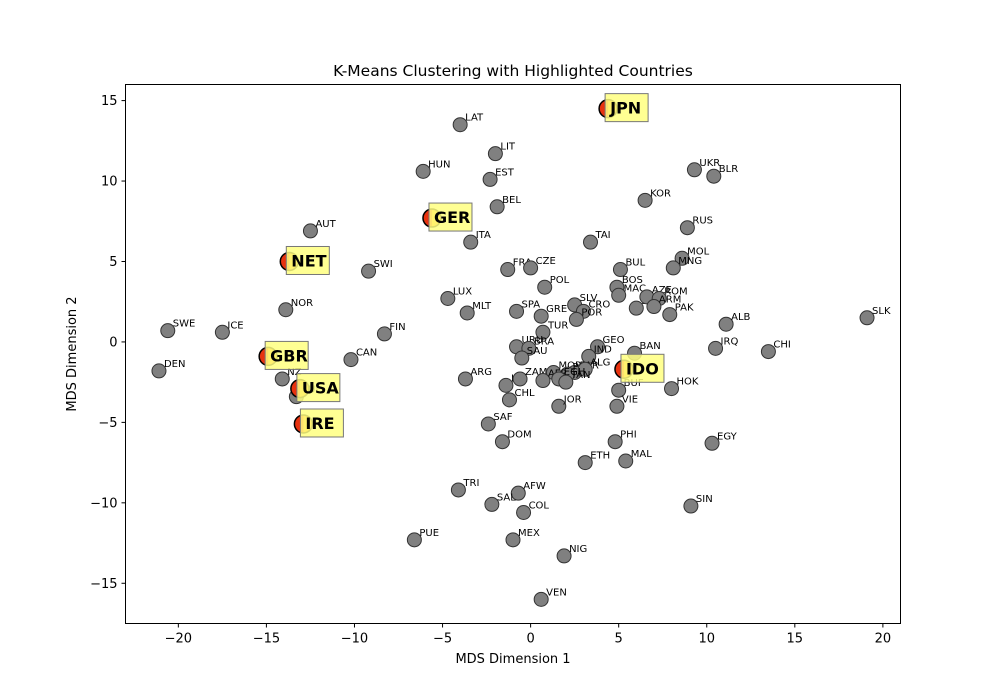 The image size is (1000, 700). What do you see at coordinates (383, 264) in the screenshot?
I see `point-label: SWI` at bounding box center [383, 264].